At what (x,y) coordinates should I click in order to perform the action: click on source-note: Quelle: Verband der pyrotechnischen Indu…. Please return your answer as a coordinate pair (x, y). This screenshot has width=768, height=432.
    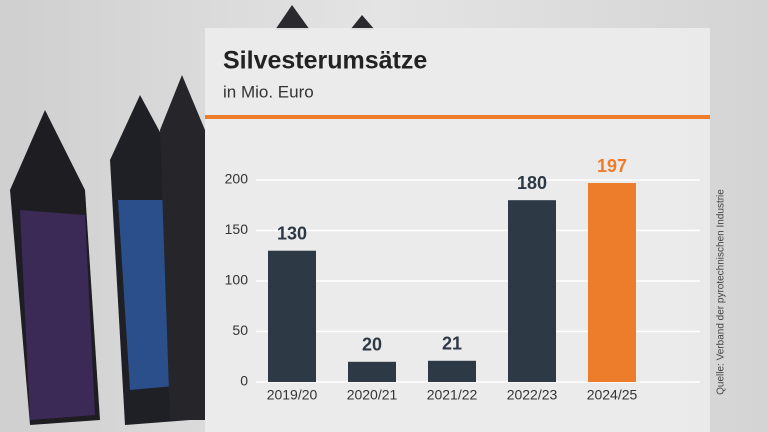
    Looking at the image, I should click on (721, 292).